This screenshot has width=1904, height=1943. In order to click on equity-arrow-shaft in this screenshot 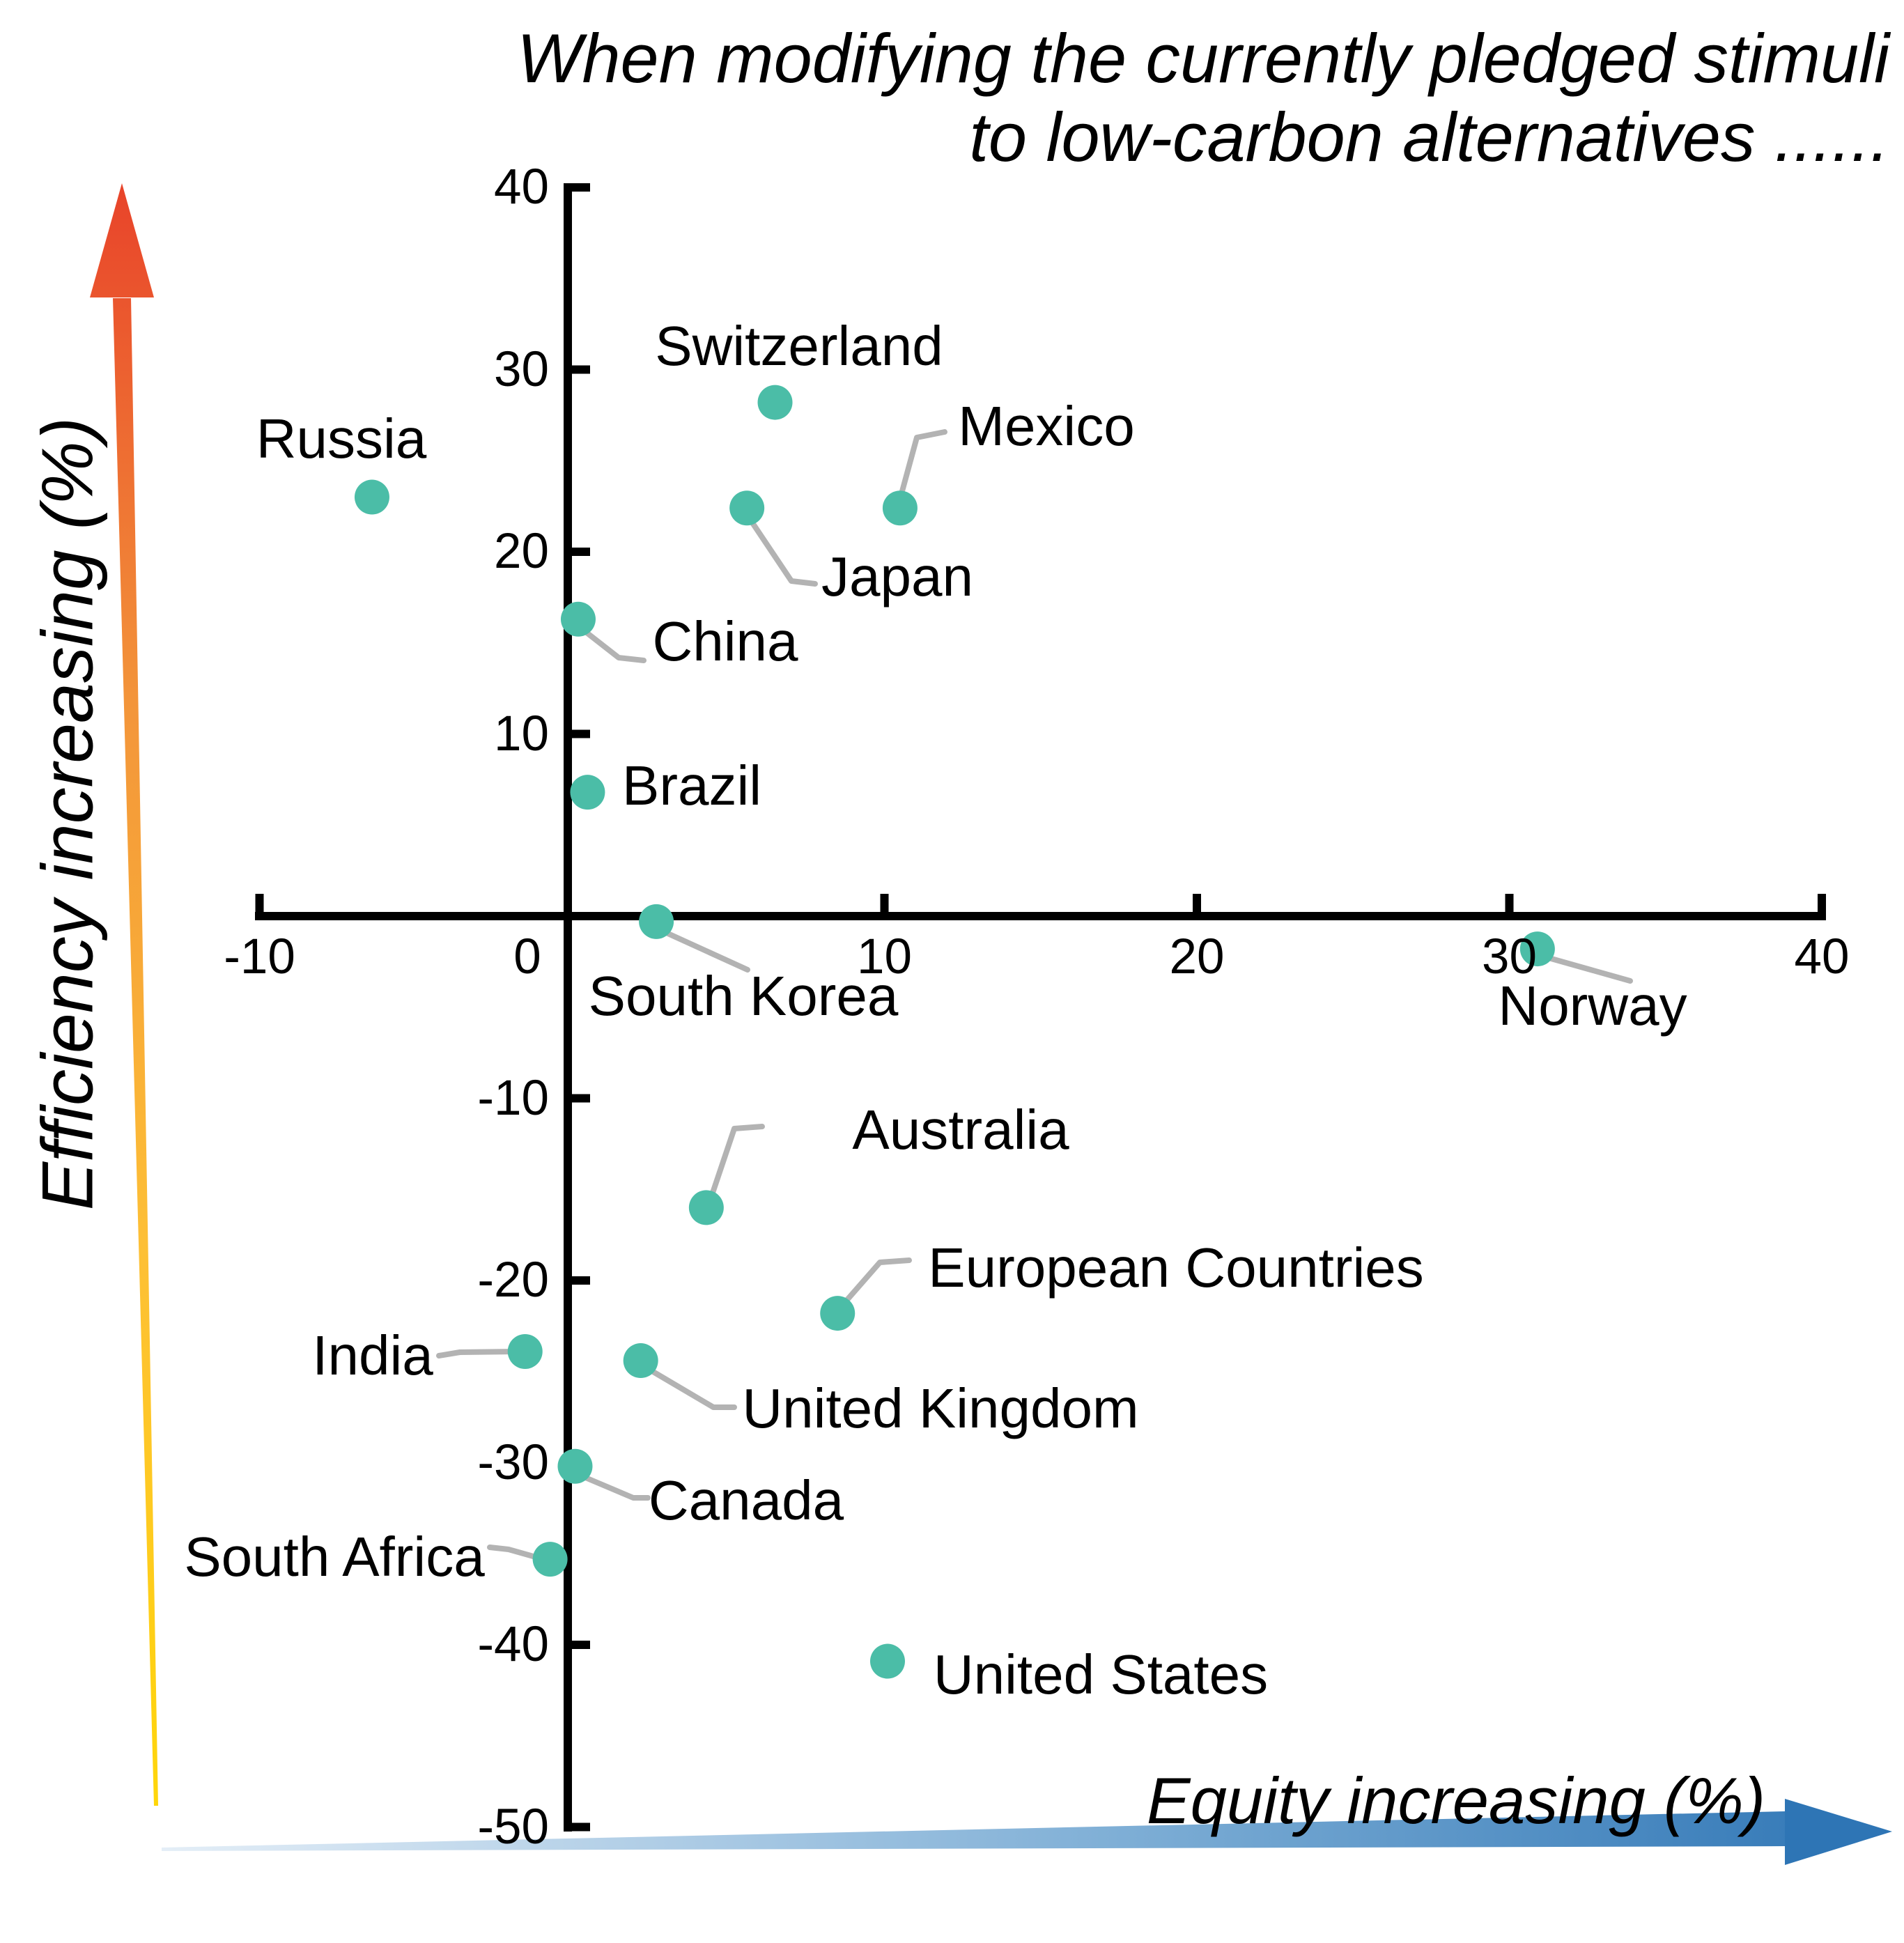, I will do `click(973, 1831)`.